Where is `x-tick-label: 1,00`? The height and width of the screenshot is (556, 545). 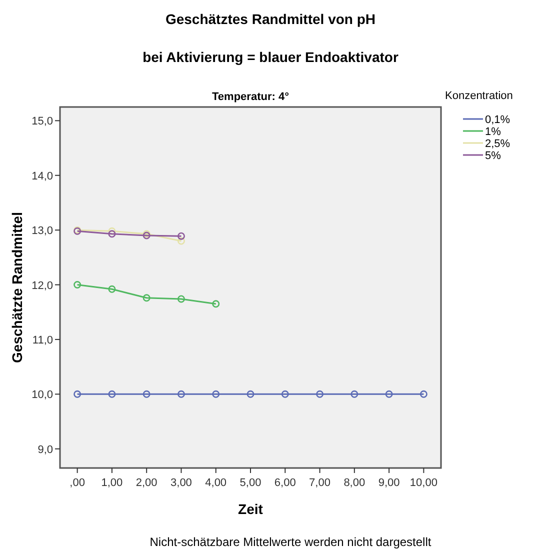 x-tick-label: 1,00 is located at coordinates (112, 483).